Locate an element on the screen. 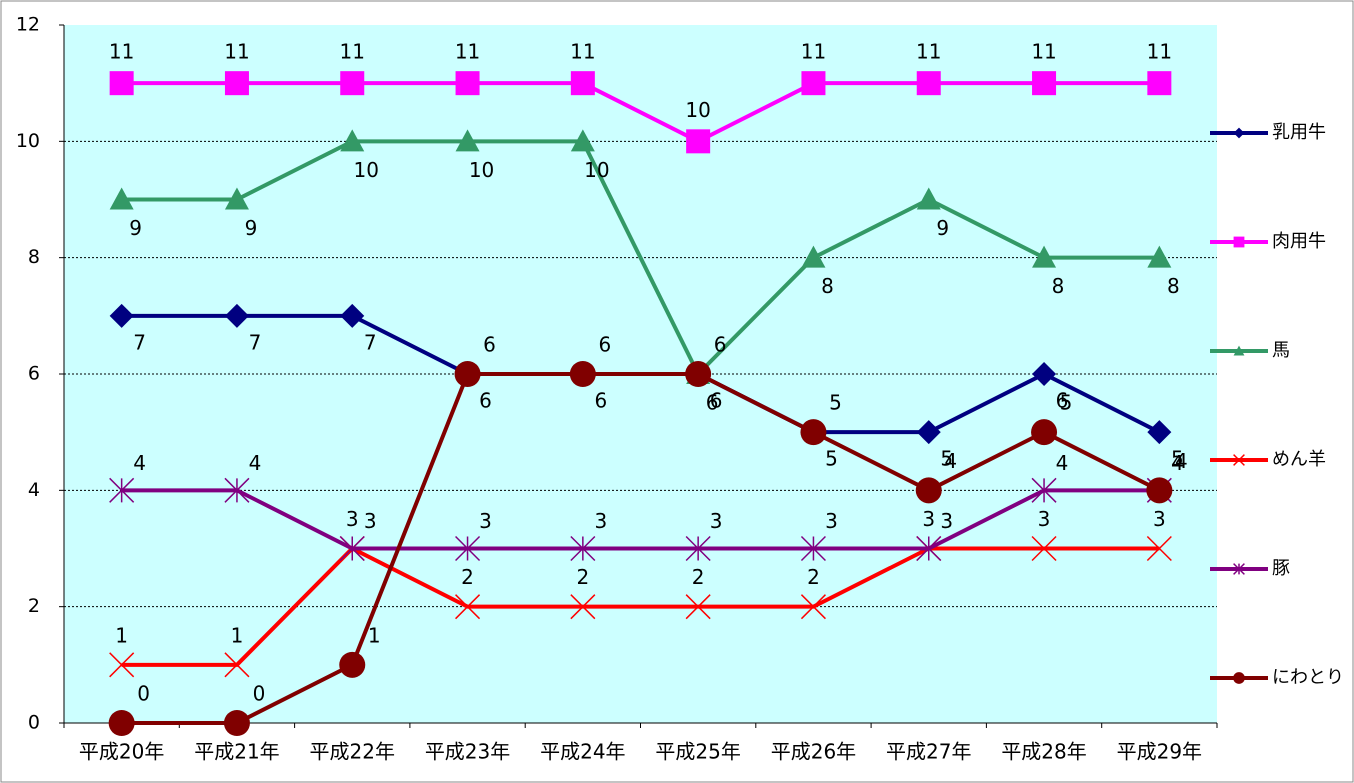  y-tick-label: 8 is located at coordinates (34, 257).